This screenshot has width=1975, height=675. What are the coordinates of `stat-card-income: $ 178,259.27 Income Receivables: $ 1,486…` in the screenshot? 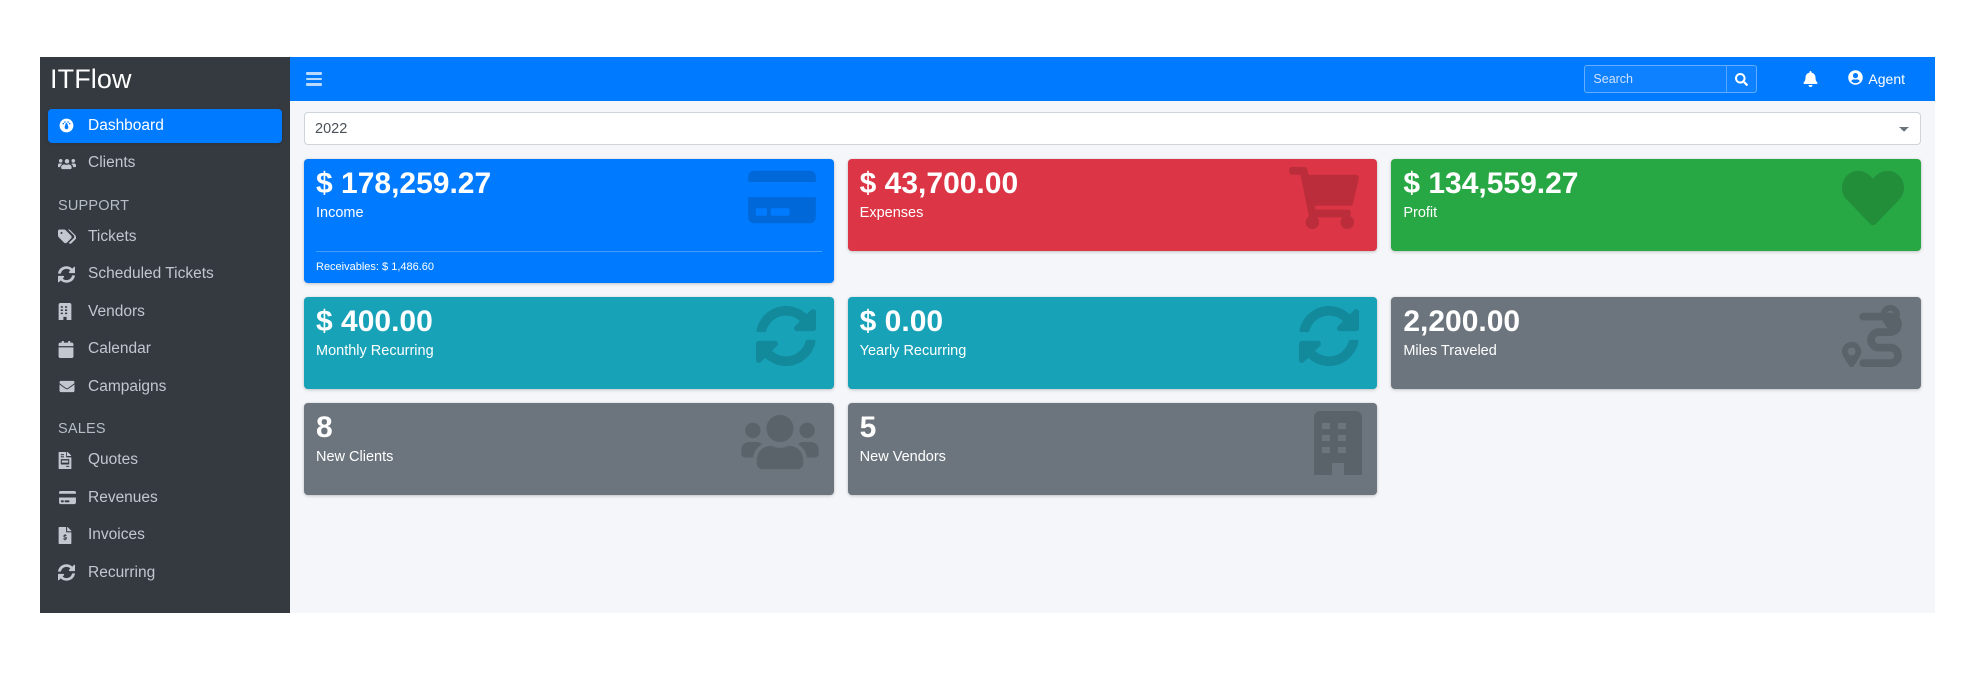 It's located at (569, 221).